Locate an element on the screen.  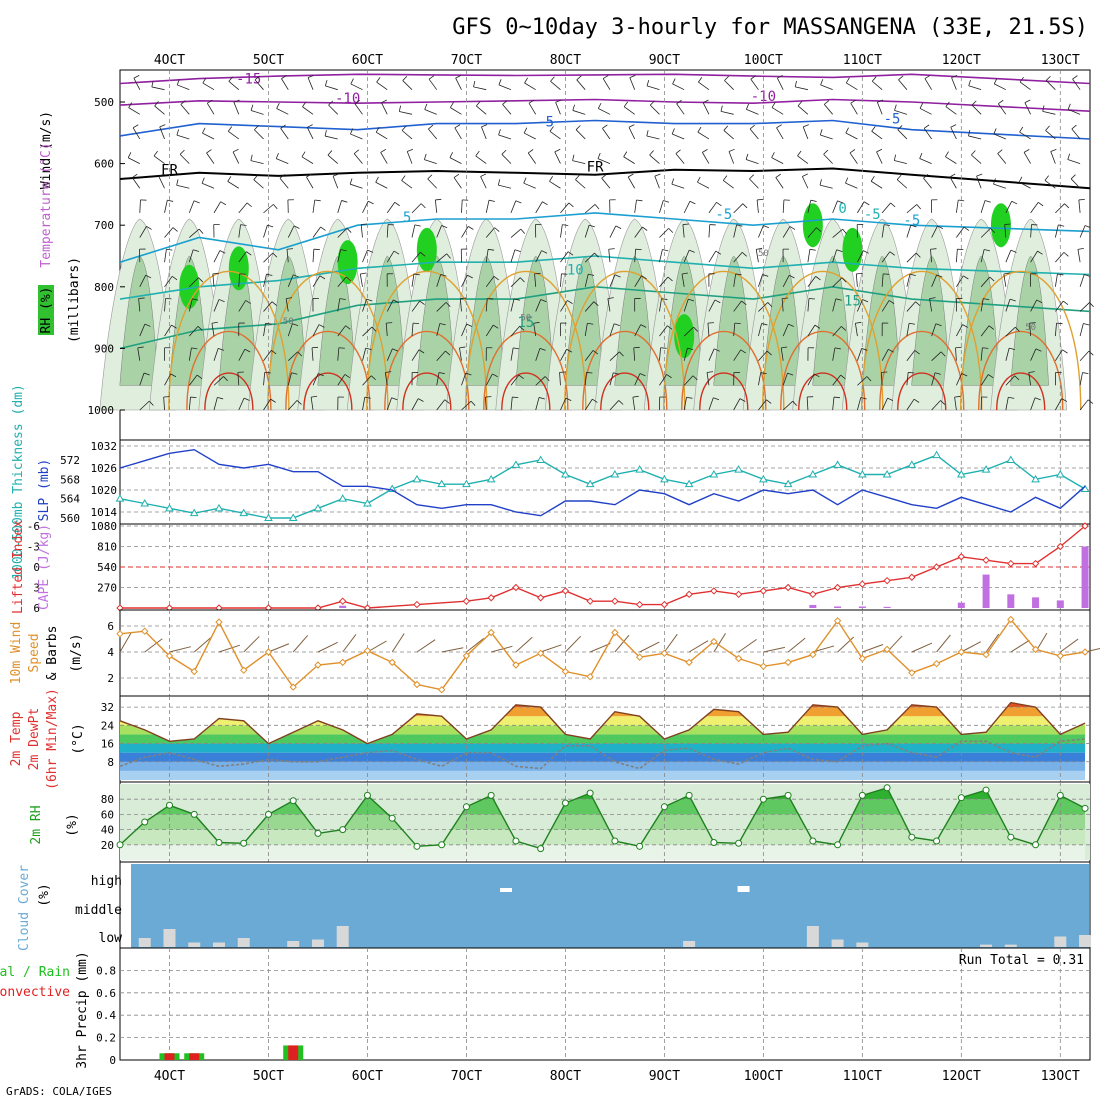
cloud-background is located at coordinates (610, 906).